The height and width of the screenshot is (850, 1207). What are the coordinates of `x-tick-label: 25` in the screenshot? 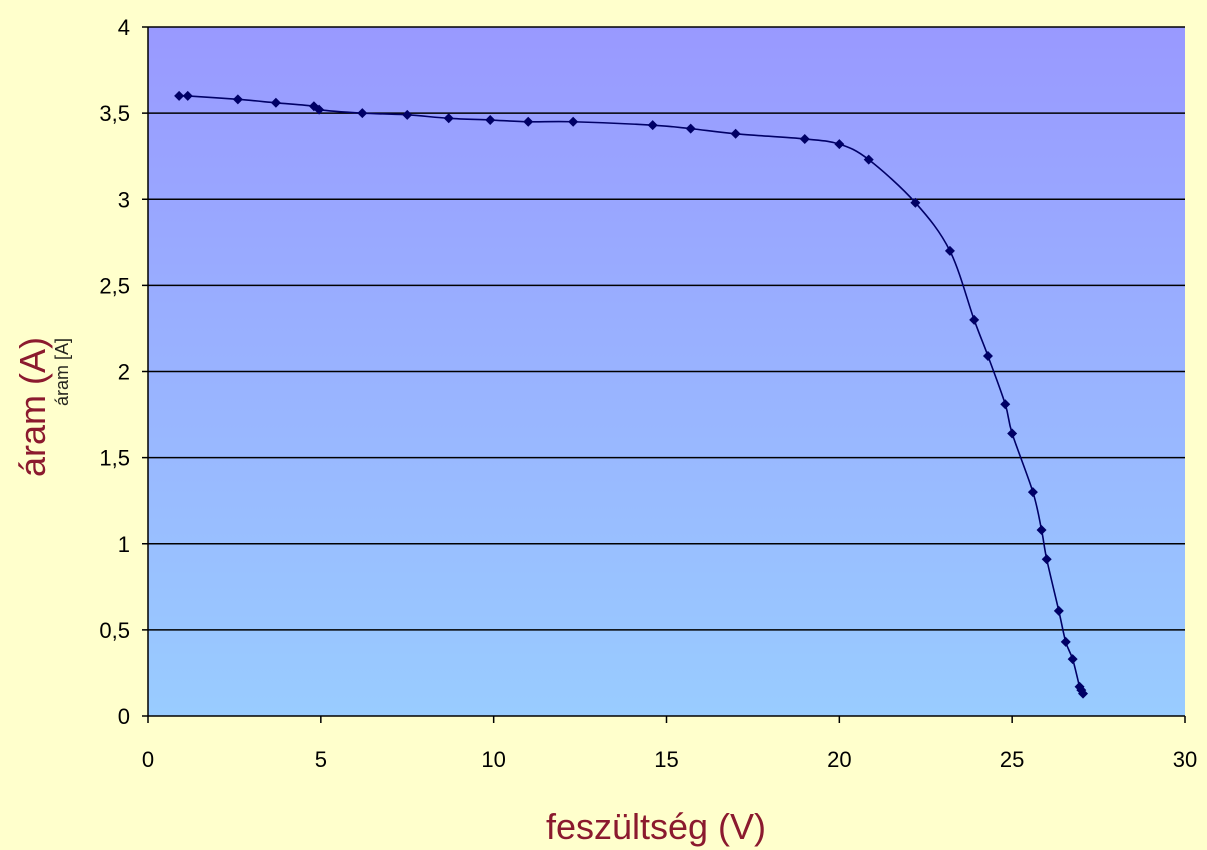 It's located at (1012, 759).